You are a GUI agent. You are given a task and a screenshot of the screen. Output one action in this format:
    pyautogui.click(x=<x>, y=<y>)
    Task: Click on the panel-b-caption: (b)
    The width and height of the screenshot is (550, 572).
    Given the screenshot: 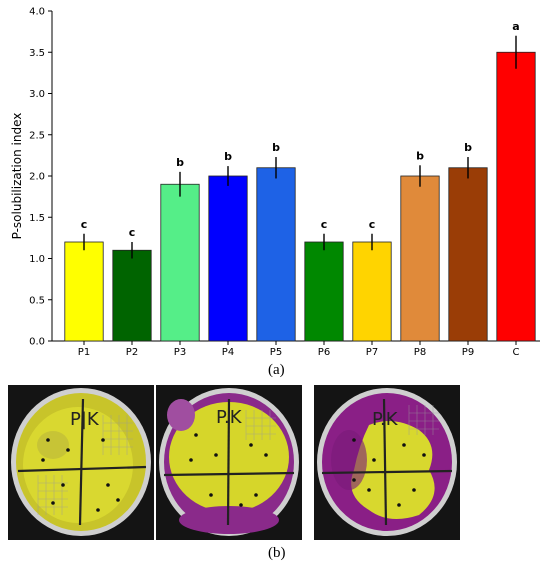 What is the action you would take?
    pyautogui.click(x=277, y=553)
    